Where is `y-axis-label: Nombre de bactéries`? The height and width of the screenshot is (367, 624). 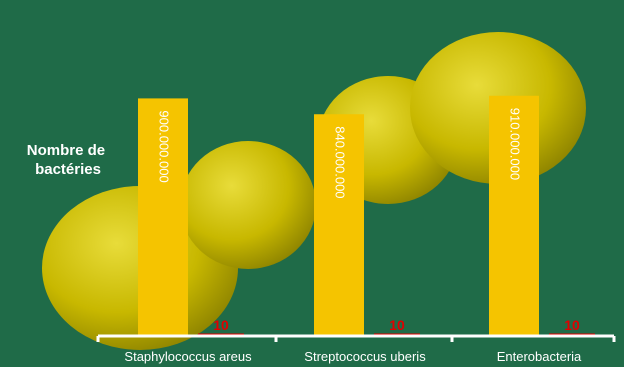
y-axis-label: Nombre de bactéries is located at coordinates (68, 160).